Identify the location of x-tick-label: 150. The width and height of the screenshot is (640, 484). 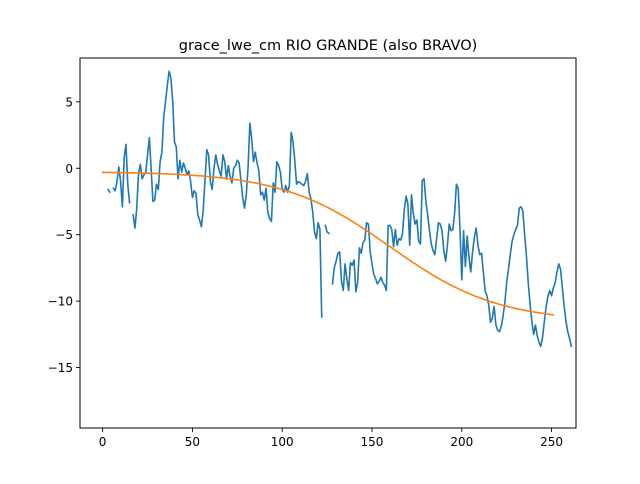
(372, 442).